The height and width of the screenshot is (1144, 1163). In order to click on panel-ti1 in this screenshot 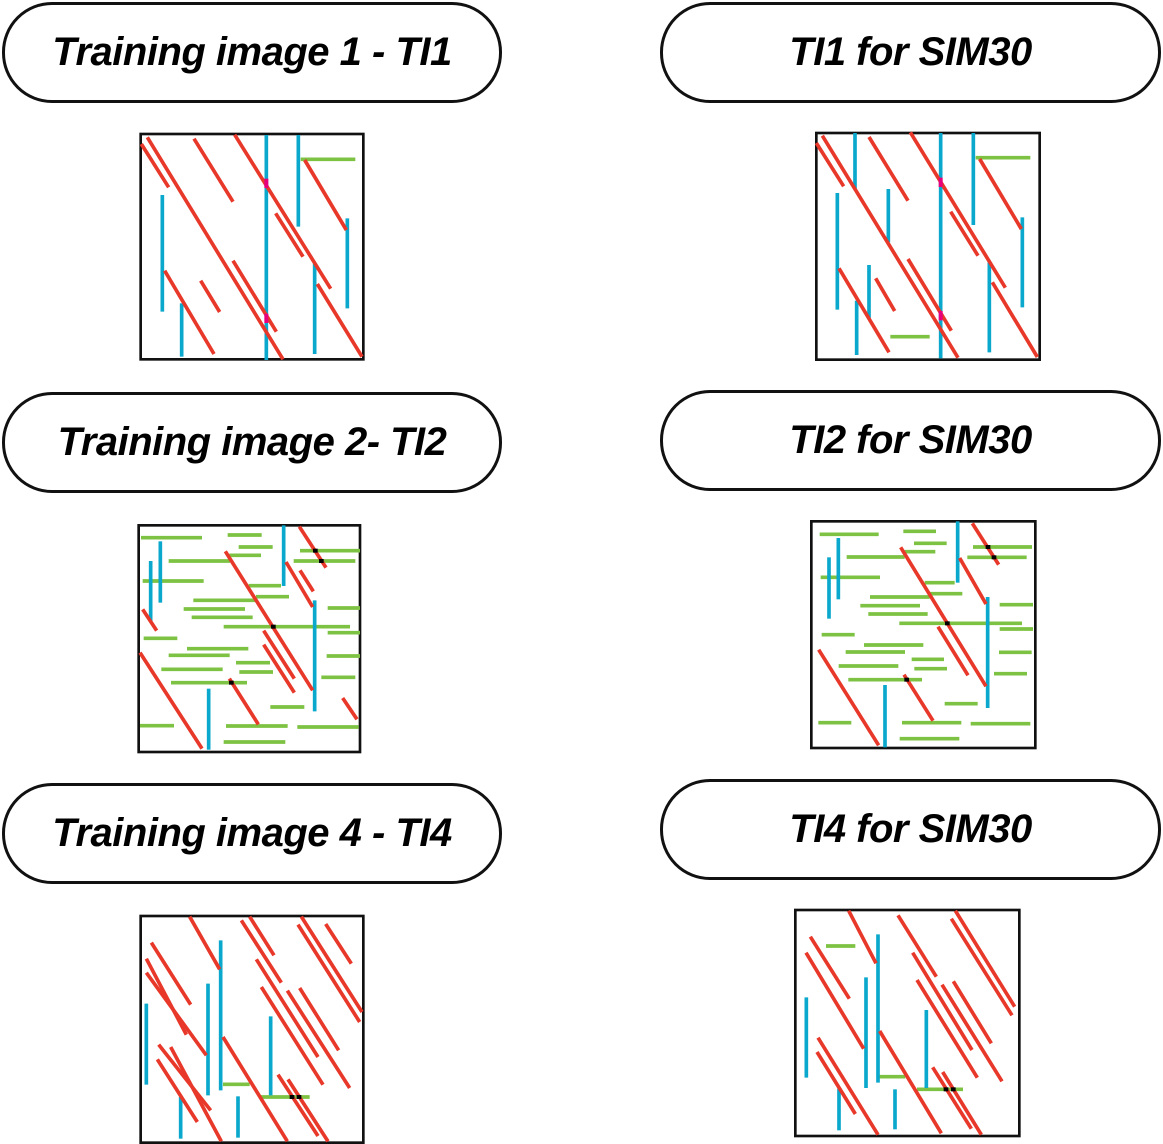, I will do `click(252, 246)`.